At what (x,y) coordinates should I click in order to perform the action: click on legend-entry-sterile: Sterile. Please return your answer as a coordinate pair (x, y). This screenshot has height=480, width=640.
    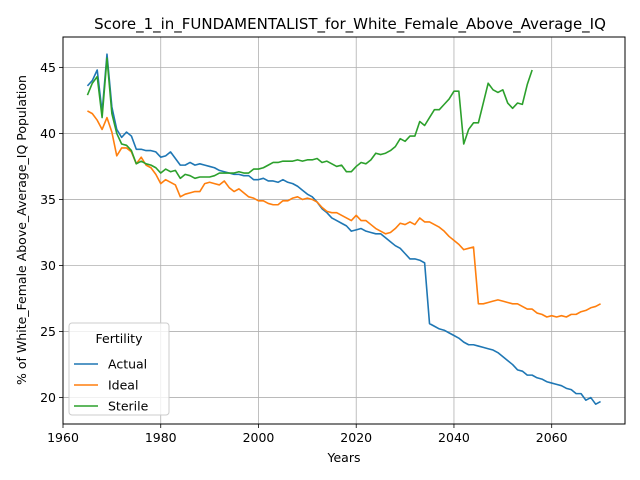
    Looking at the image, I should click on (128, 406).